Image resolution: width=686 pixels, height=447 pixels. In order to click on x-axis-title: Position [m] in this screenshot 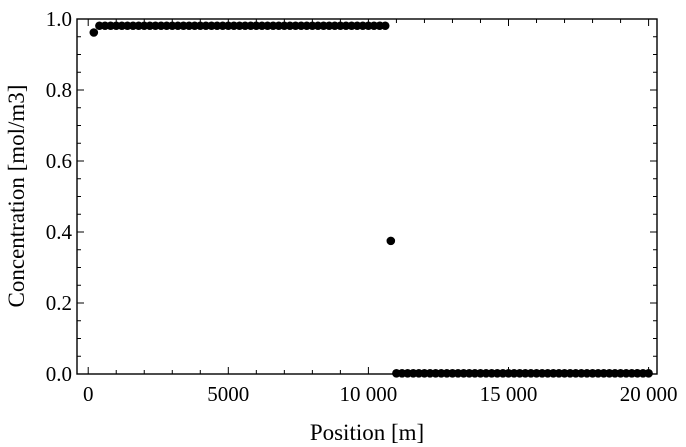, I will do `click(367, 432)`.